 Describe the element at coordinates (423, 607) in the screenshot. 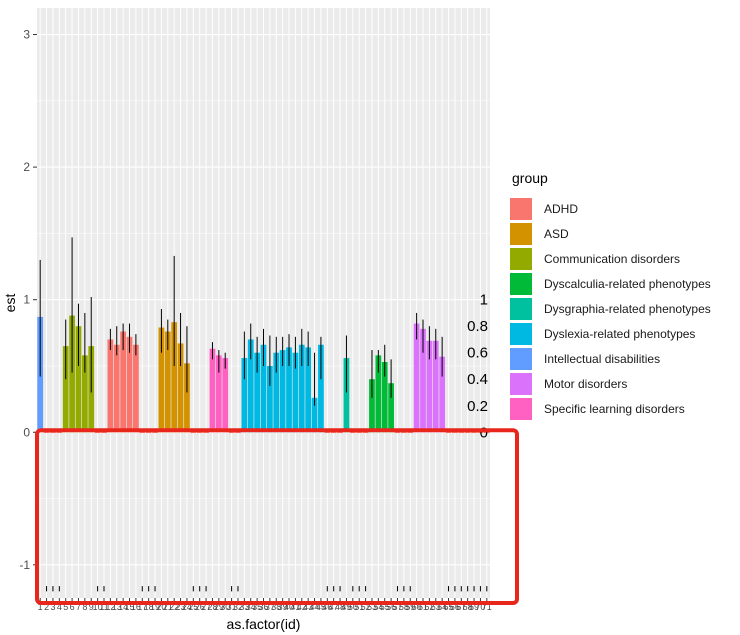

I see `x-tick-label: 61` at that location.